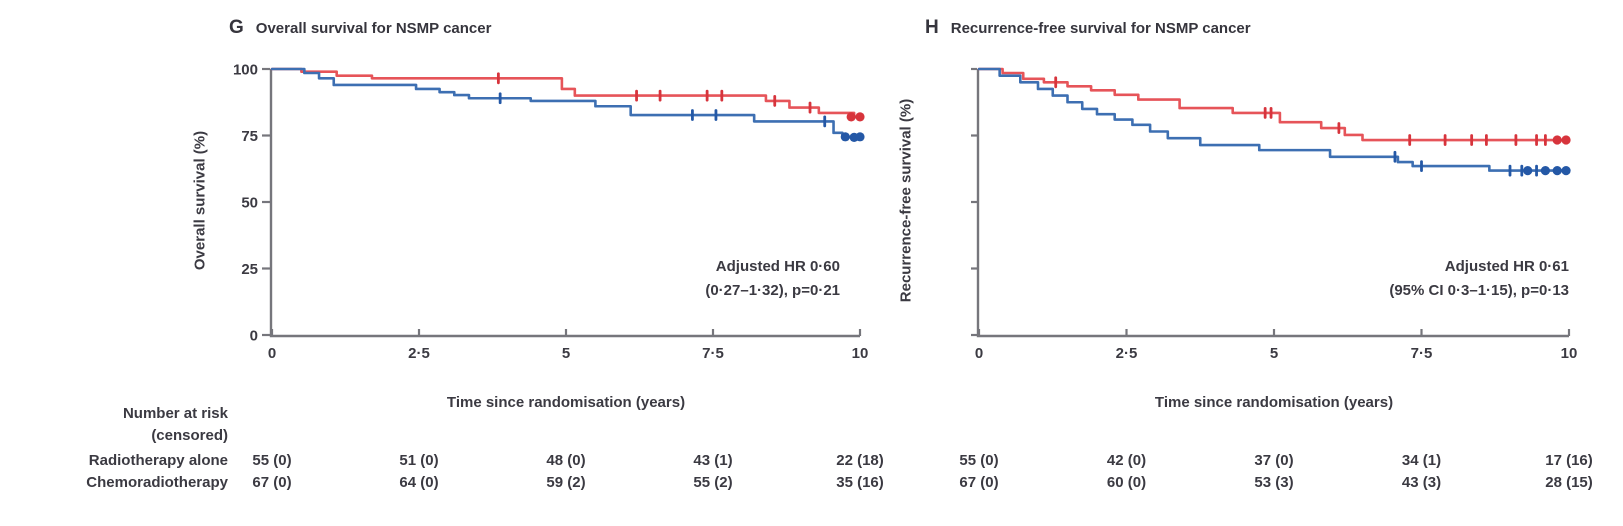 This screenshot has height=526, width=1623. What do you see at coordinates (979, 482) in the screenshot?
I see `panel-h-risk-cell: 67 (0)` at bounding box center [979, 482].